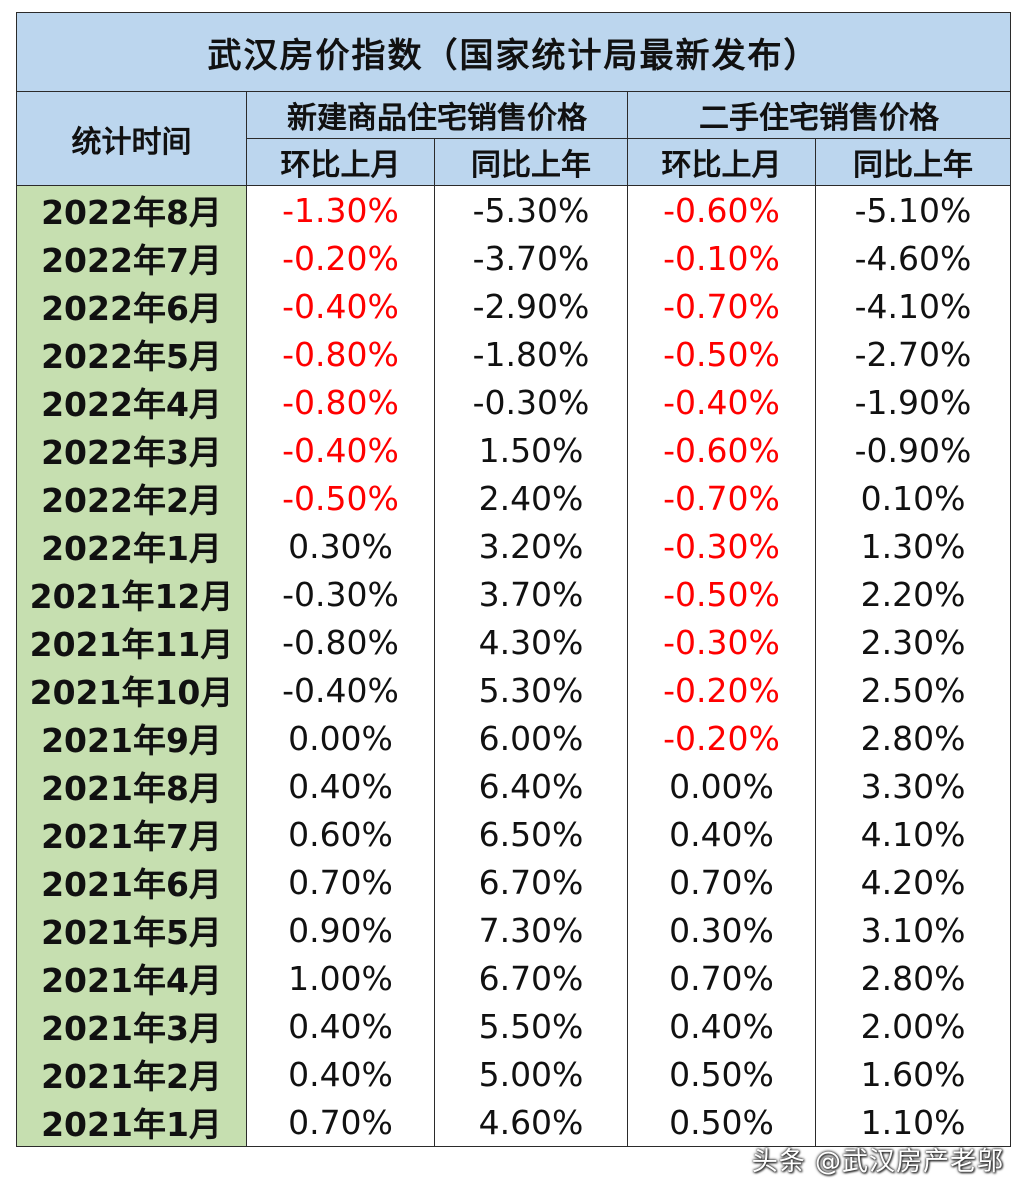  Describe the element at coordinates (131, 1122) in the screenshot. I see `date-cell: 2021年1月` at that location.